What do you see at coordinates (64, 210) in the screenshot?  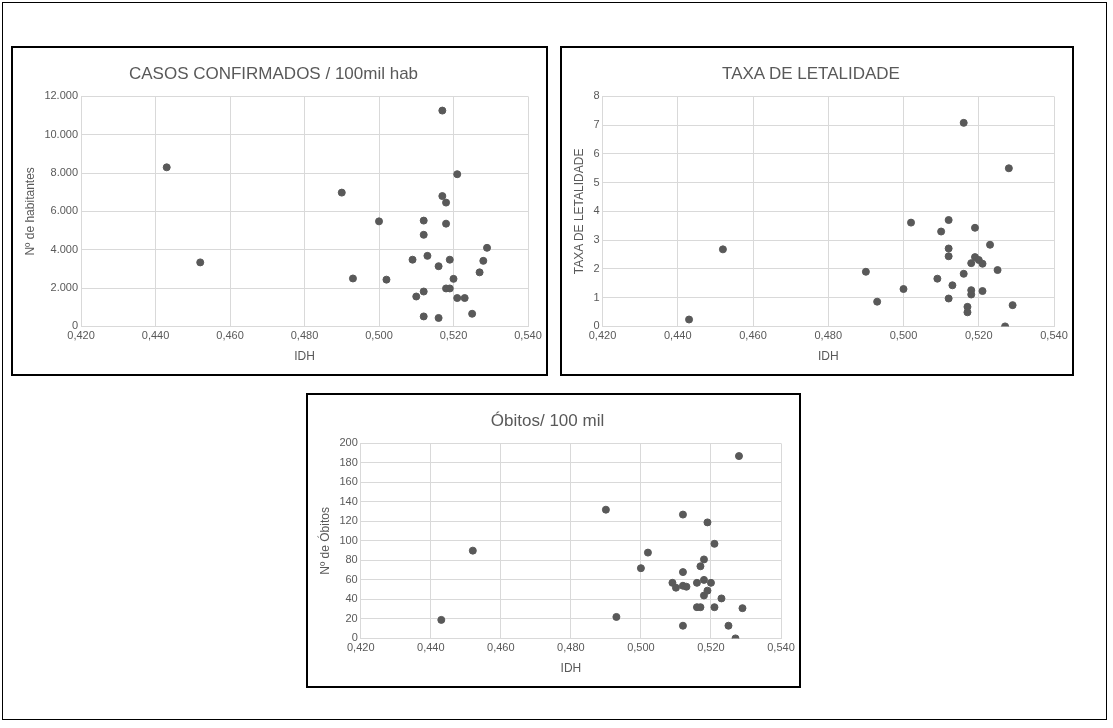 I see `y-tick-label: 6.000` at bounding box center [64, 210].